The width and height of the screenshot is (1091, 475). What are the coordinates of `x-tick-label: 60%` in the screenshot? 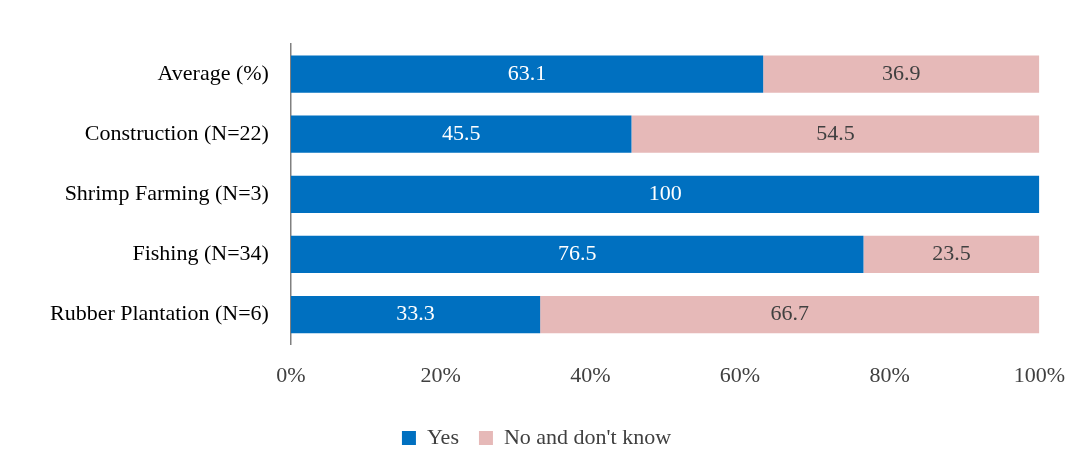 It's located at (740, 374).